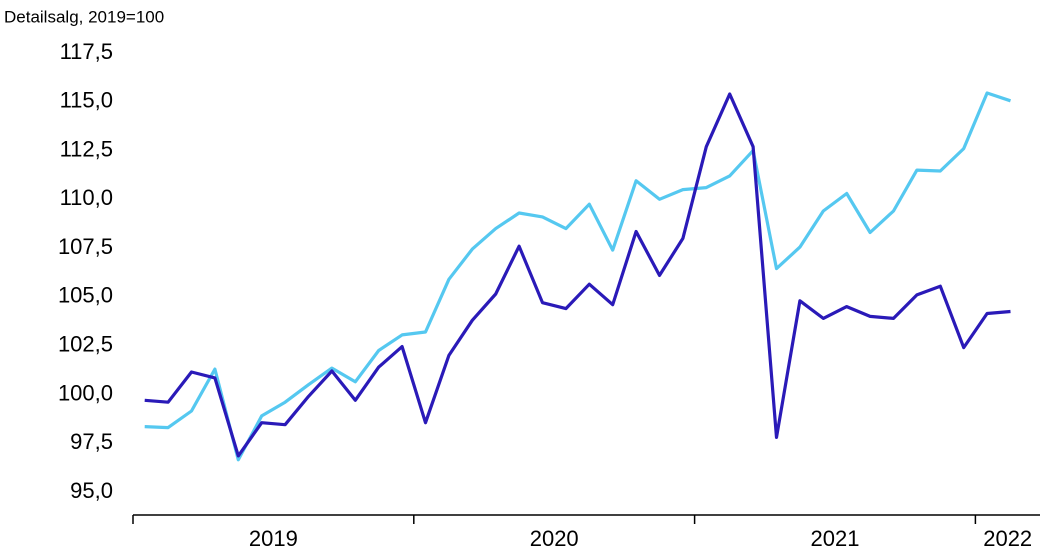 This screenshot has height=553, width=1056. Describe the element at coordinates (85, 392) in the screenshot. I see `y-tick-label: 100,0` at that location.